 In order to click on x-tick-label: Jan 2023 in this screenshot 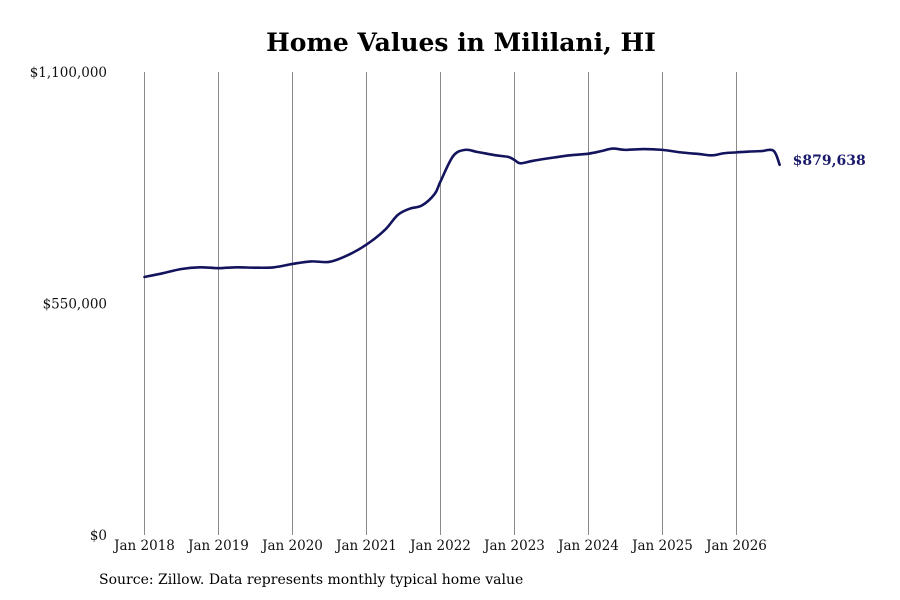, I will do `click(513, 546)`.